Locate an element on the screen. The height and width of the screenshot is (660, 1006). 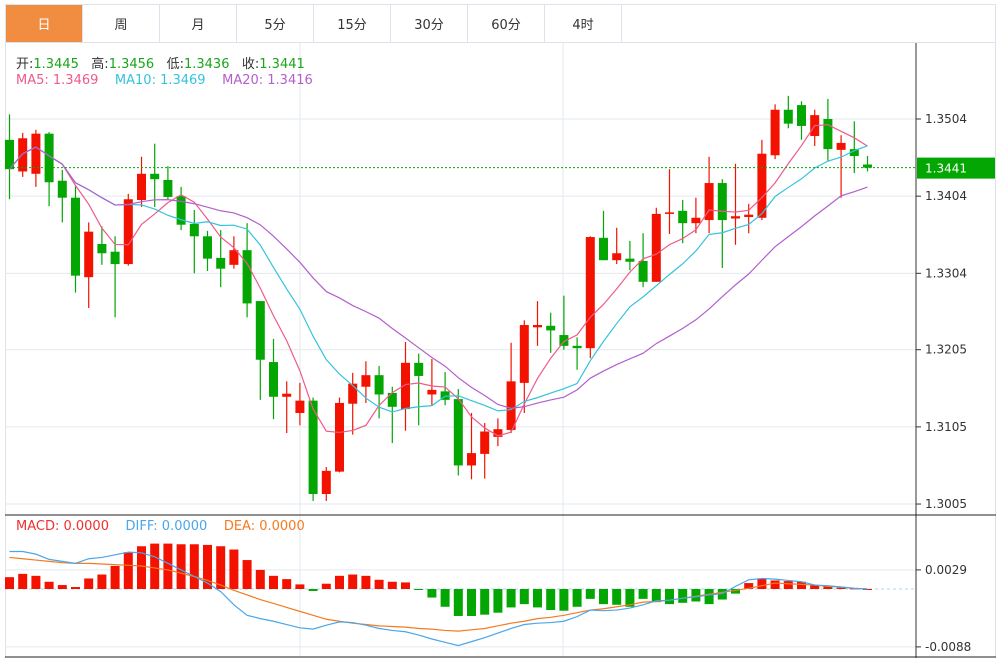
tab-5min: 5分 is located at coordinates (275, 23).